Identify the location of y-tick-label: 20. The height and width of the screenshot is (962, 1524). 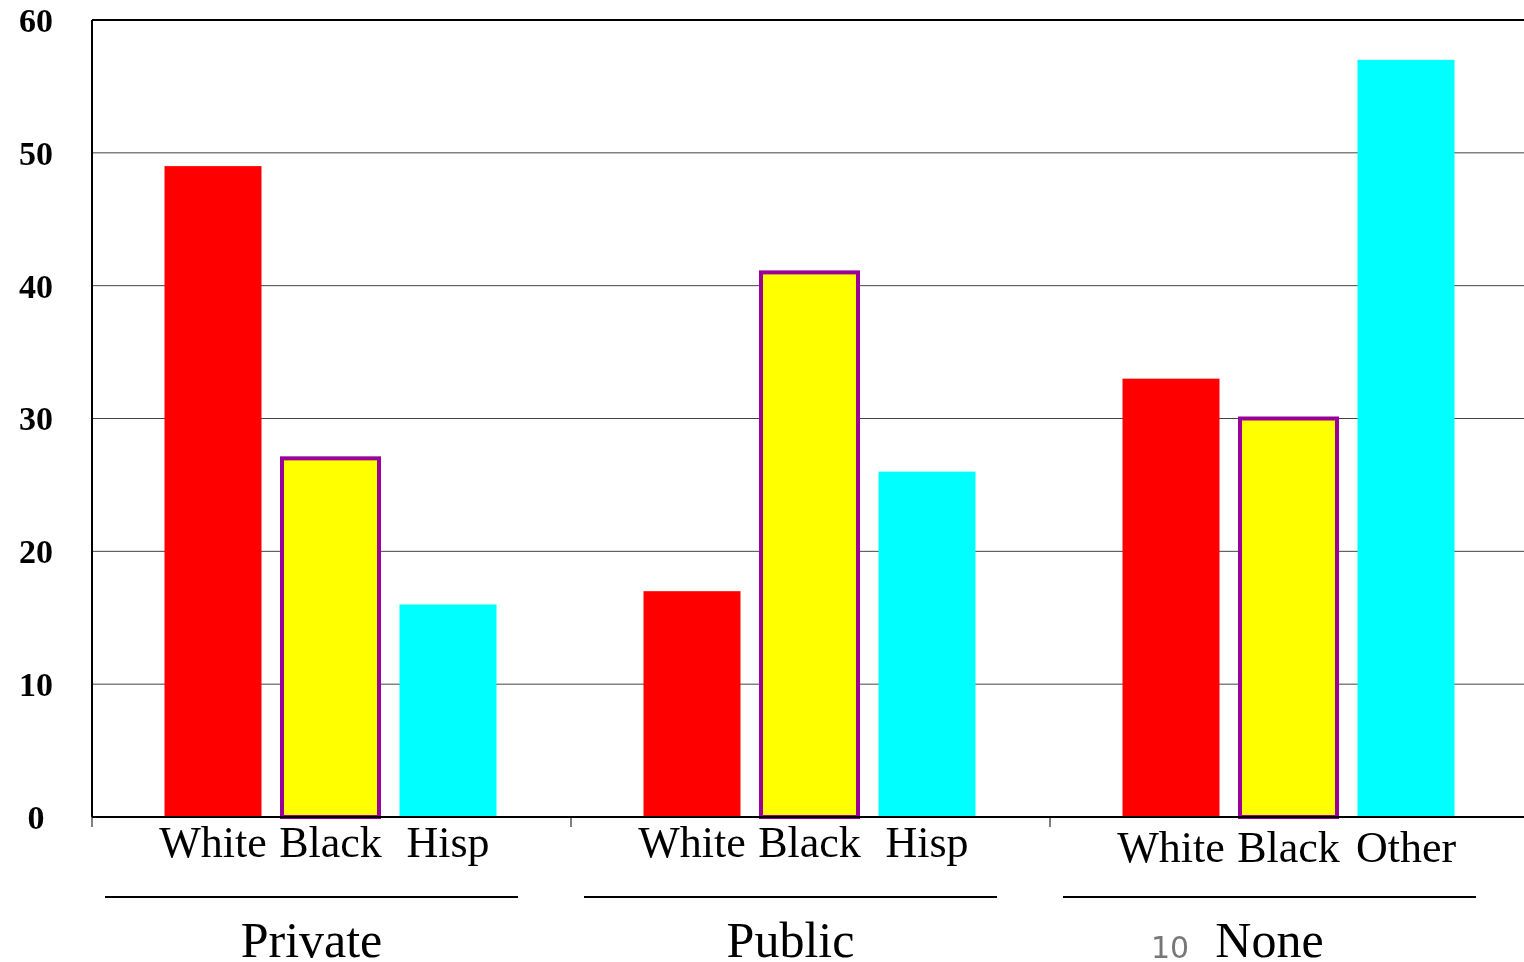
(36, 552).